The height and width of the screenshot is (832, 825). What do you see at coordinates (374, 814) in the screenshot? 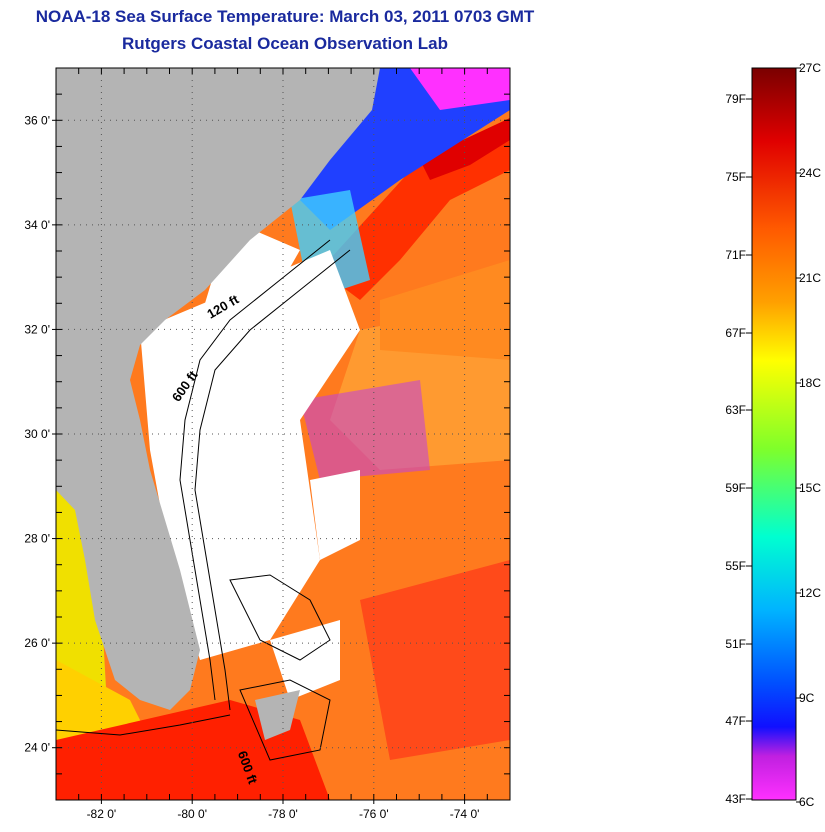
I see `lon-tick-label: -76 0'` at bounding box center [374, 814].